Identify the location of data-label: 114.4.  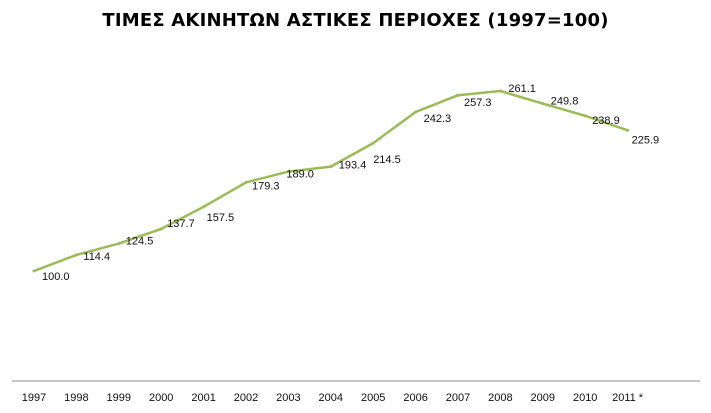
(96, 257).